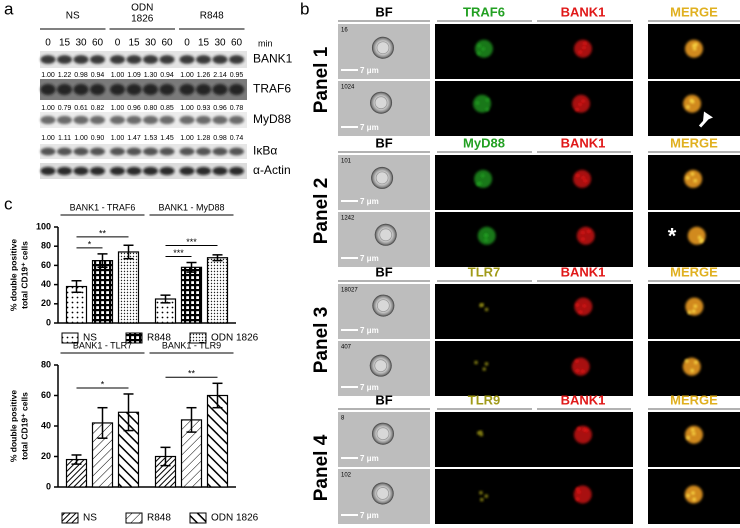 The image size is (740, 528). I want to click on legend-swatch, so click(198, 518).